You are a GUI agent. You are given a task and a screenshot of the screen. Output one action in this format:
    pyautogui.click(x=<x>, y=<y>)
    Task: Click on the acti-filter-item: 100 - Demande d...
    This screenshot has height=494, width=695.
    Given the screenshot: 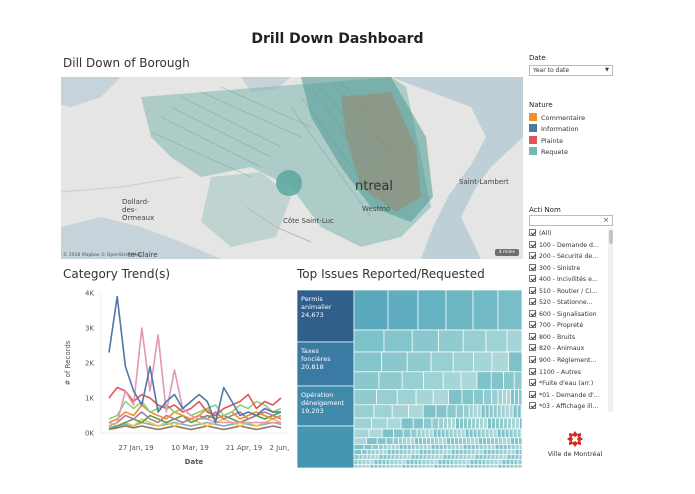 What is the action you would take?
    pyautogui.click(x=567, y=246)
    